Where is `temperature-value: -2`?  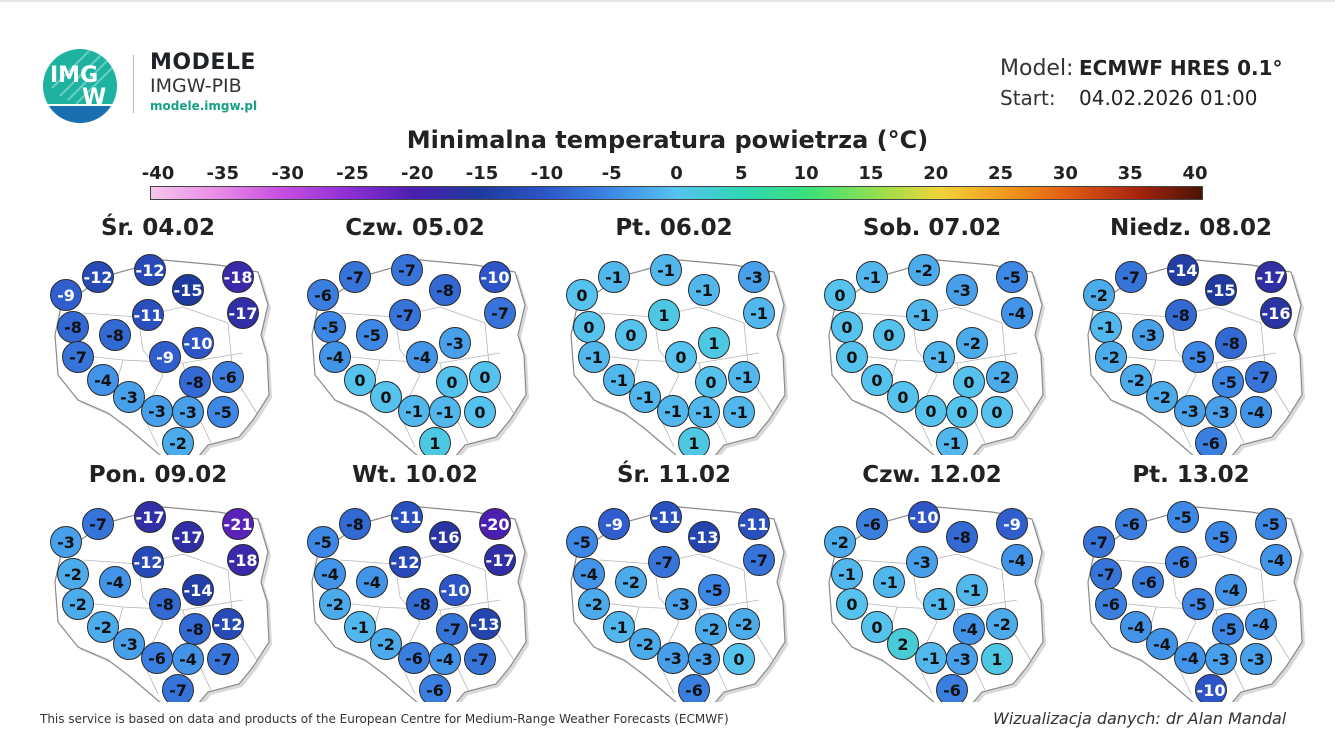 temperature-value: -2 is located at coordinates (103, 627).